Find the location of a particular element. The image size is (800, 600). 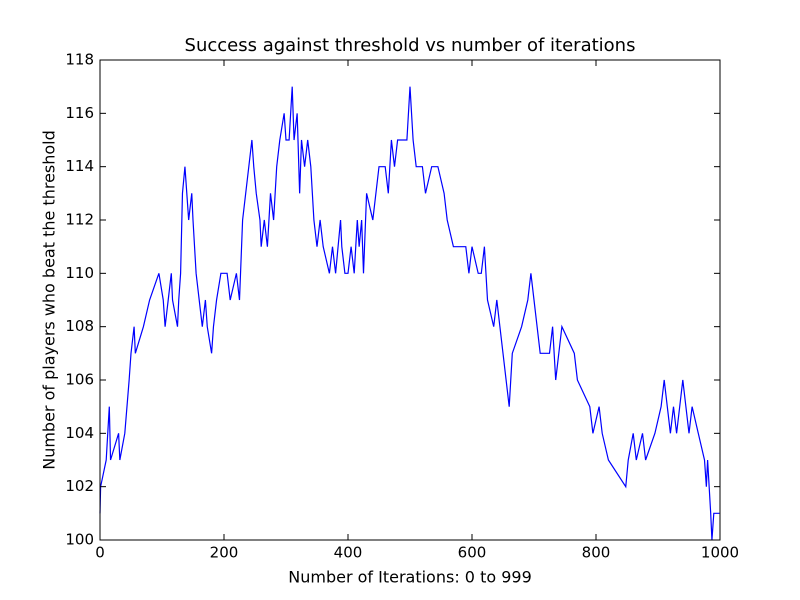

y-tick-label: 106 is located at coordinates (79, 380).